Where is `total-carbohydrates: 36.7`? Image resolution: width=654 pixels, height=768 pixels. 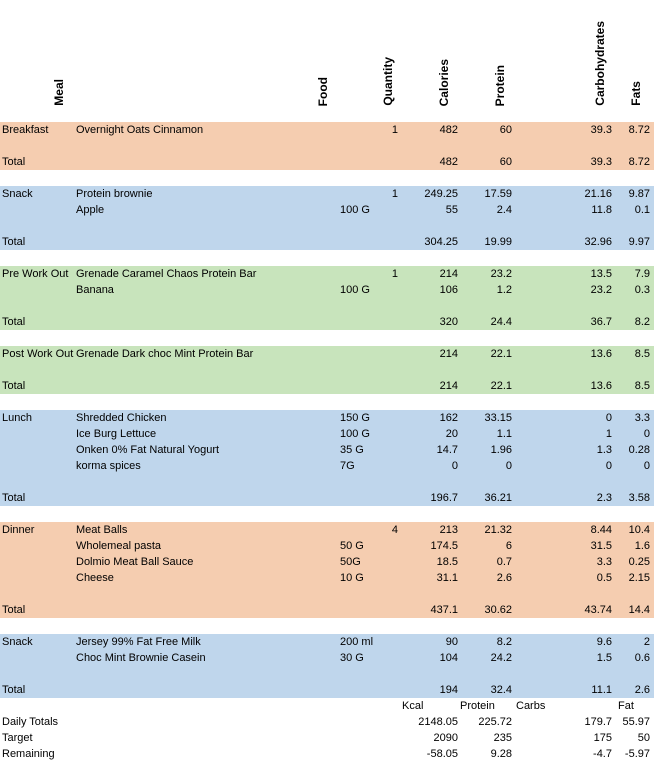
total-carbohydrates: 36.7 is located at coordinates (601, 322).